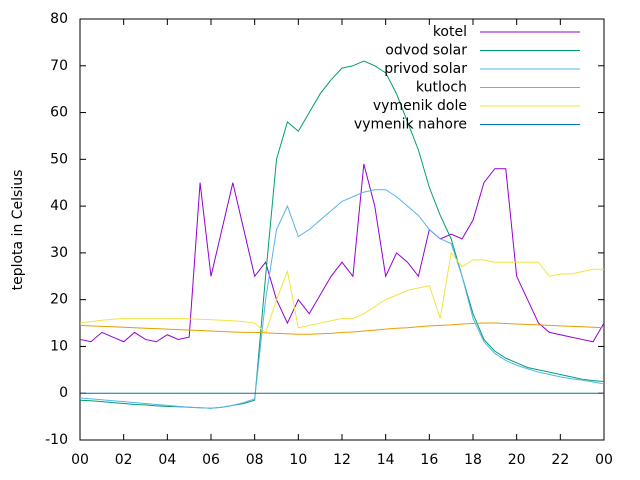 The height and width of the screenshot is (480, 640). What do you see at coordinates (59, 206) in the screenshot?
I see `y-tick-label: 40` at bounding box center [59, 206].